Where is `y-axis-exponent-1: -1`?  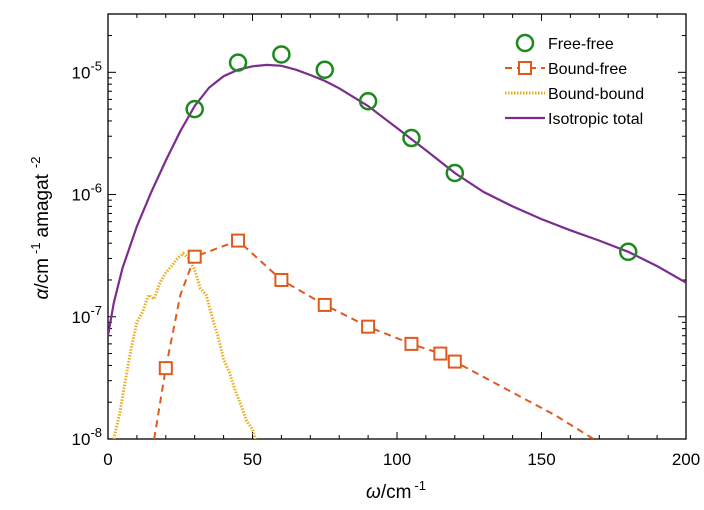 y-axis-exponent-1: -1 is located at coordinates (35, 248).